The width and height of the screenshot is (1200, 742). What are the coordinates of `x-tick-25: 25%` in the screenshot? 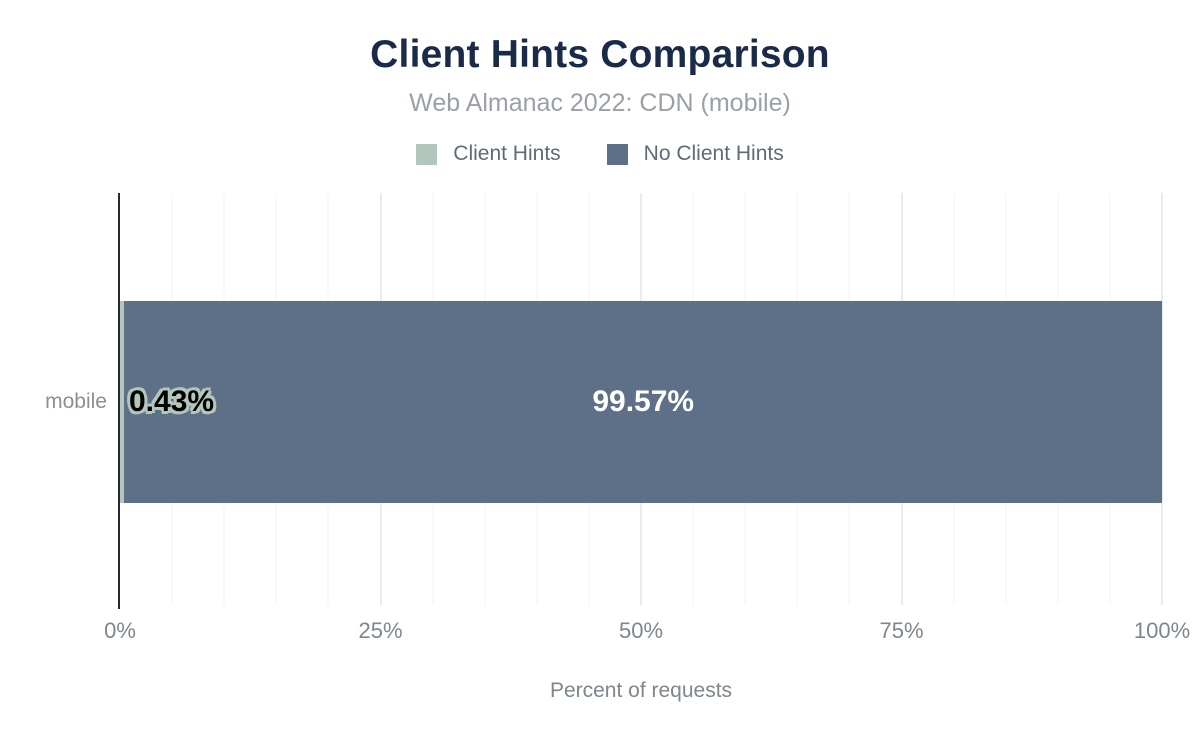 It's located at (380, 630).